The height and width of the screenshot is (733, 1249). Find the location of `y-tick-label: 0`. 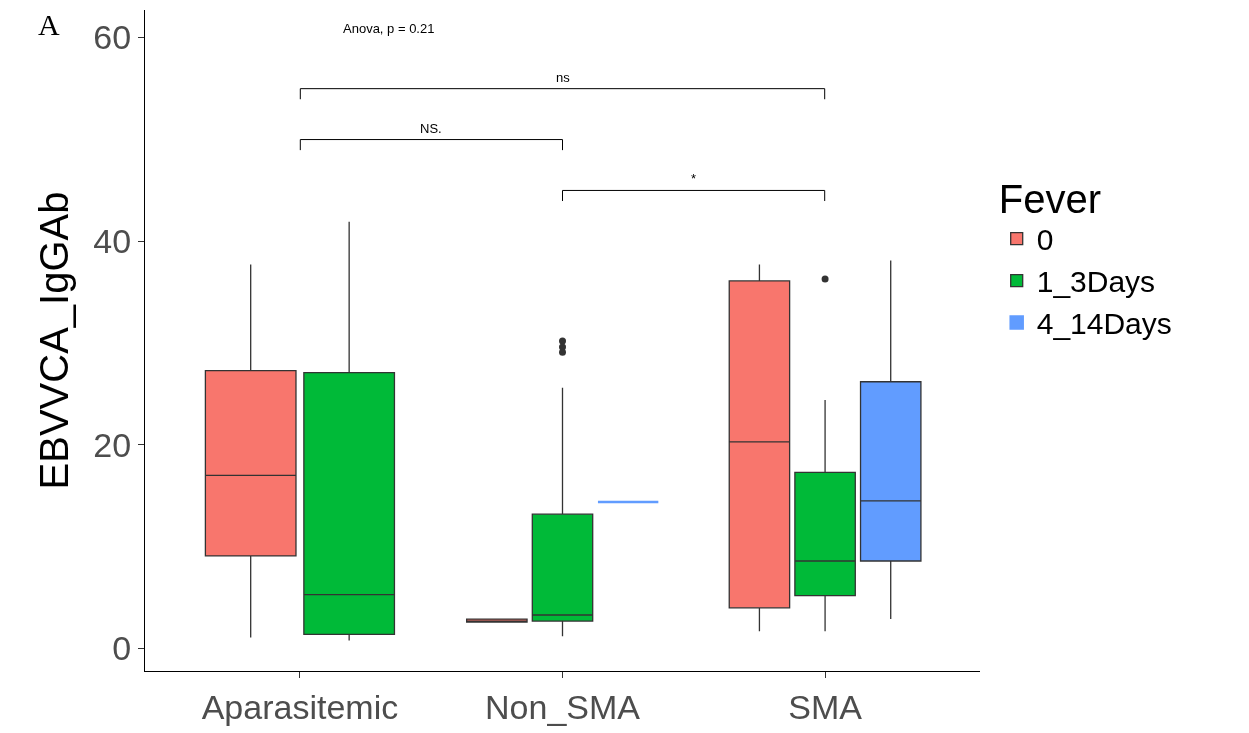

y-tick-label: 0 is located at coordinates (122, 648).